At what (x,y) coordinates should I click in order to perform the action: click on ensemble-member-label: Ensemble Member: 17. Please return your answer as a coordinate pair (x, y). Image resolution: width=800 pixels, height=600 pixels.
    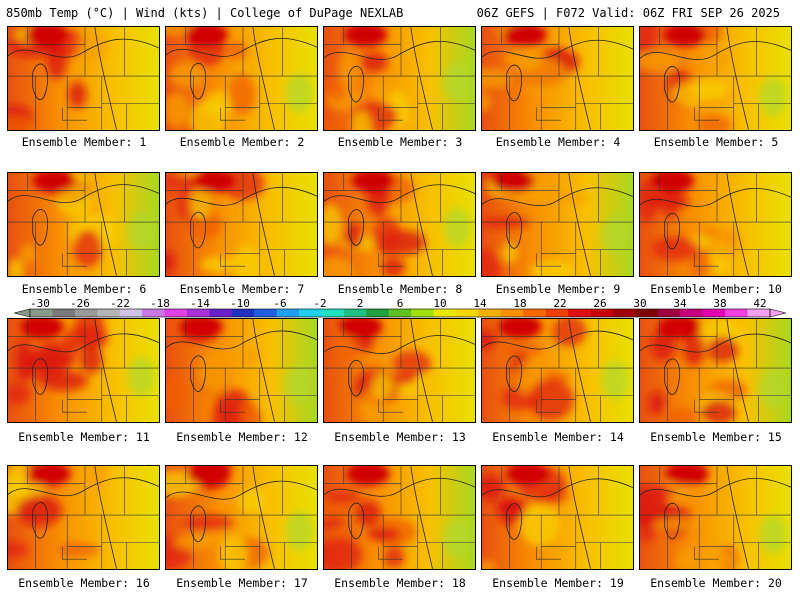
    Looking at the image, I should click on (242, 583).